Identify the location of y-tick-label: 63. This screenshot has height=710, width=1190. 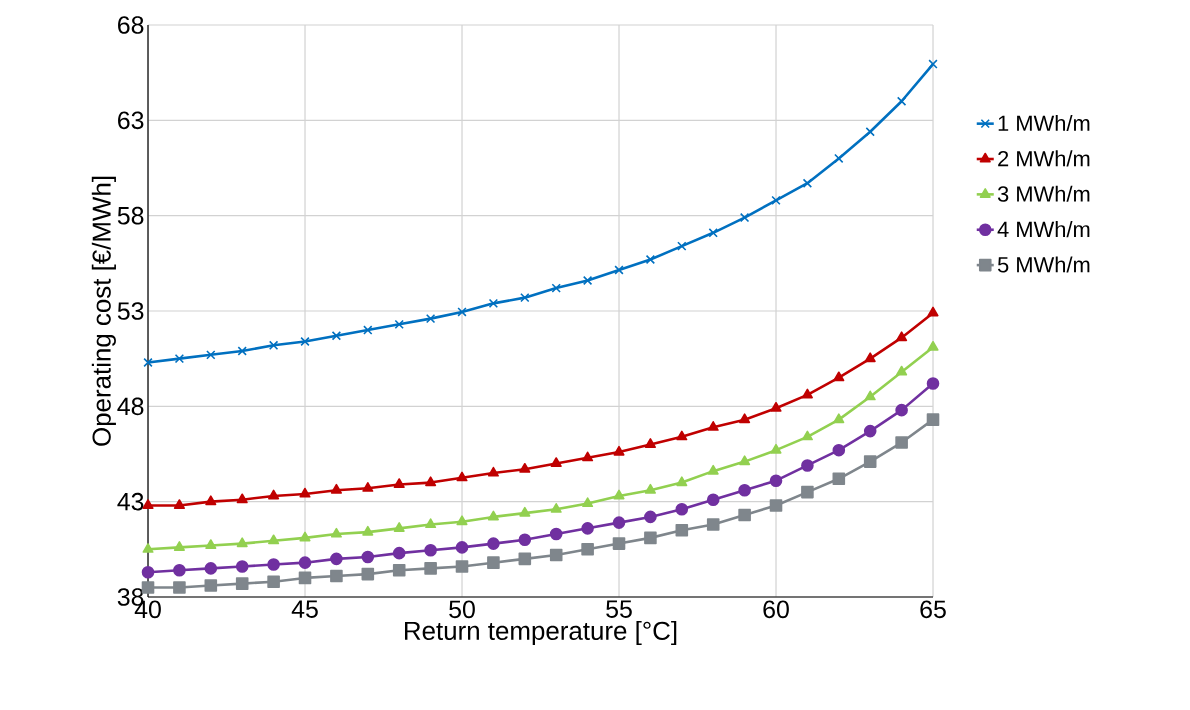
(131, 120).